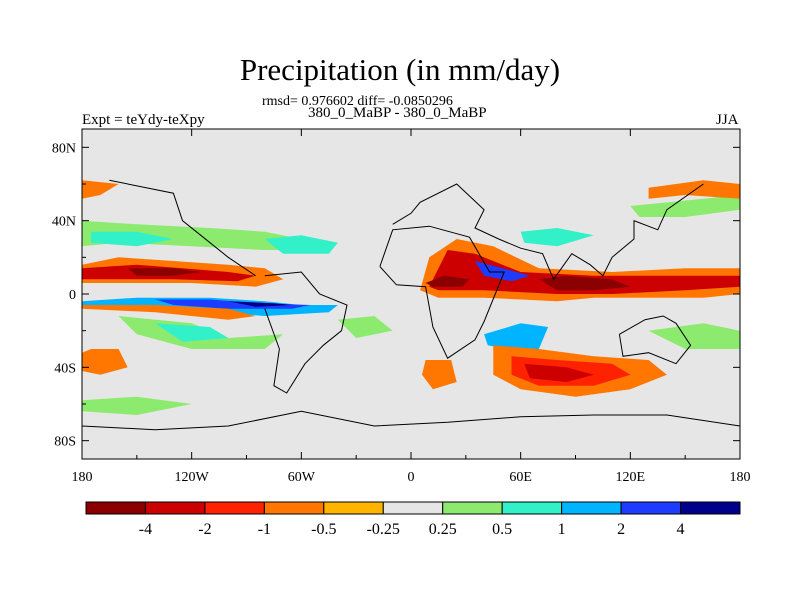 Image resolution: width=800 pixels, height=600 pixels. Describe the element at coordinates (306, 332) in the screenshot. I see `coastline-south-america` at that location.